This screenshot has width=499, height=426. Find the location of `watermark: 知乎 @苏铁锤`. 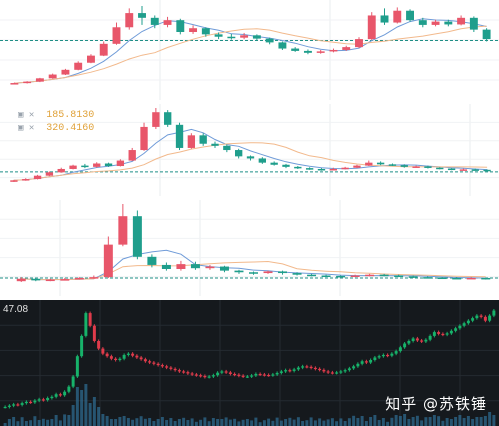

watermark: 知乎 @苏铁锤 is located at coordinates (436, 404).